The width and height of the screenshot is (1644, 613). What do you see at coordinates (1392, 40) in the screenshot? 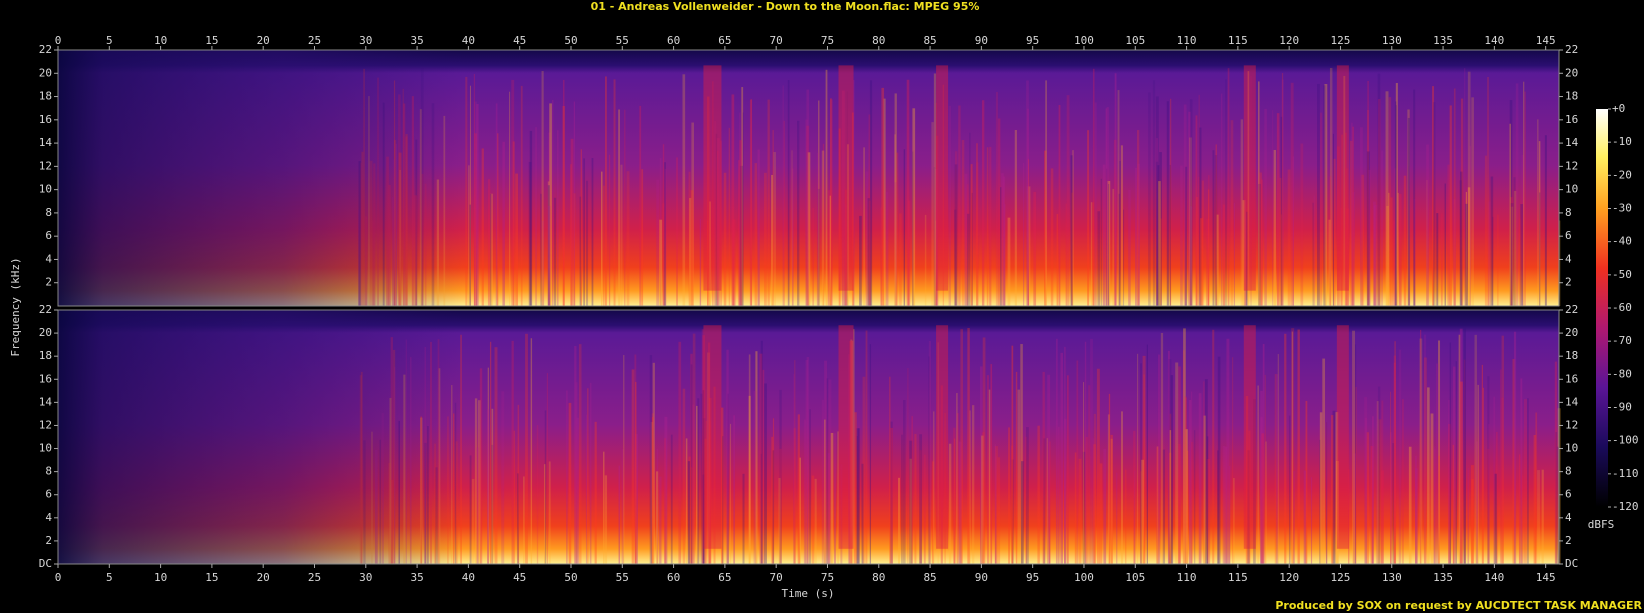
I see `x-tick-label: 130` at bounding box center [1392, 40].